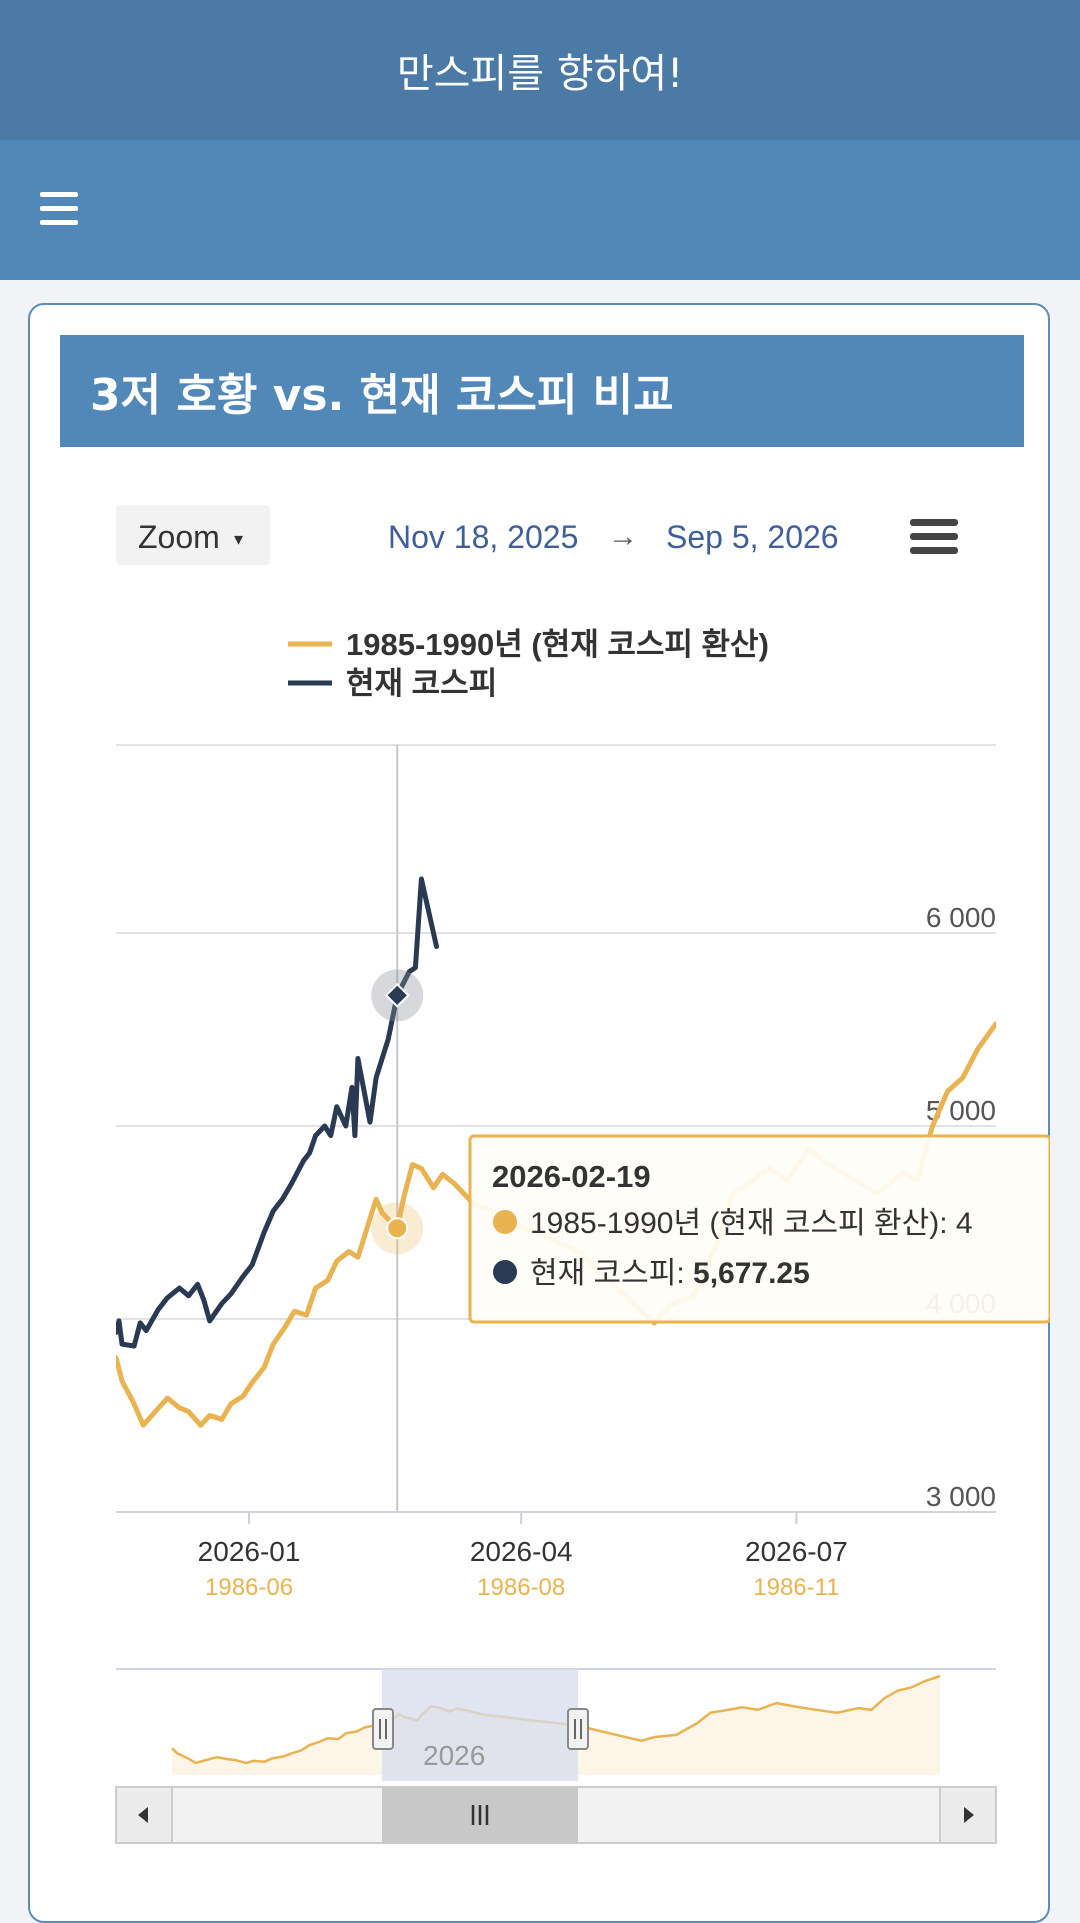 Image resolution: width=1080 pixels, height=1923 pixels. What do you see at coordinates (961, 1496) in the screenshot?
I see `y-tick-label: 3 000` at bounding box center [961, 1496].